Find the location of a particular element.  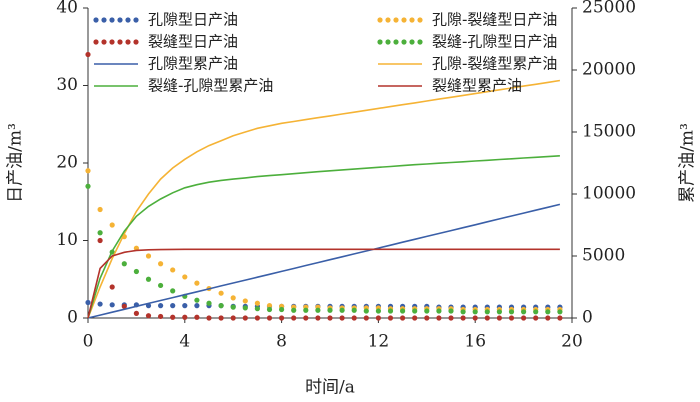

y-tick-label: 30 is located at coordinates (67, 85).